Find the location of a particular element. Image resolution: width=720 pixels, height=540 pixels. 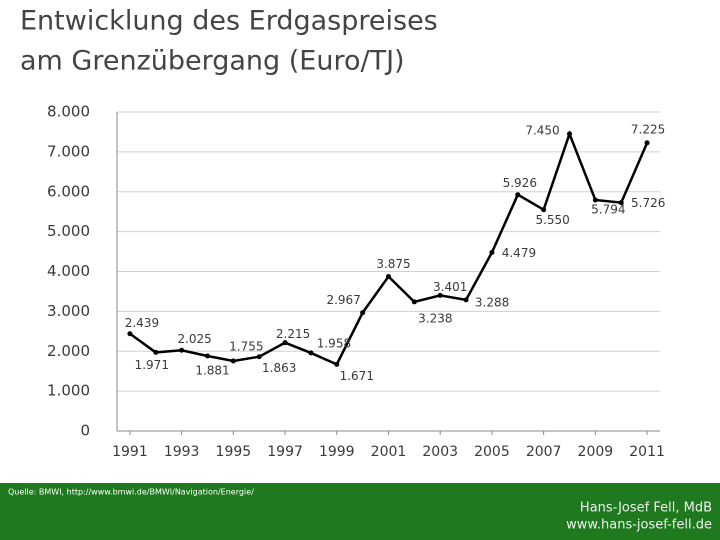

value-label: 2.439 is located at coordinates (142, 323).